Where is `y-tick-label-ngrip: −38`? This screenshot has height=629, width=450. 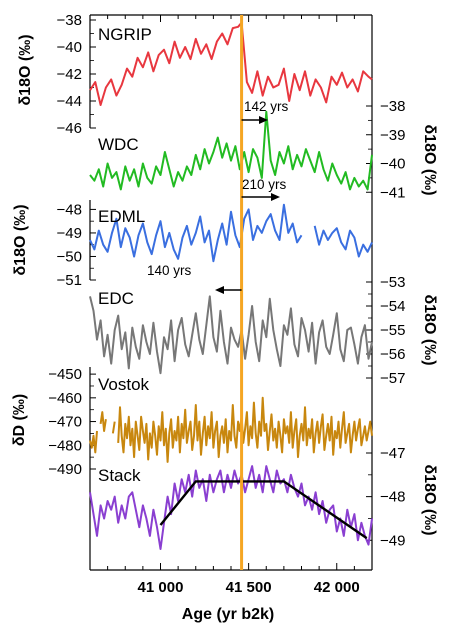
y-tick-label-ngrip: −38 is located at coordinates (69, 20).